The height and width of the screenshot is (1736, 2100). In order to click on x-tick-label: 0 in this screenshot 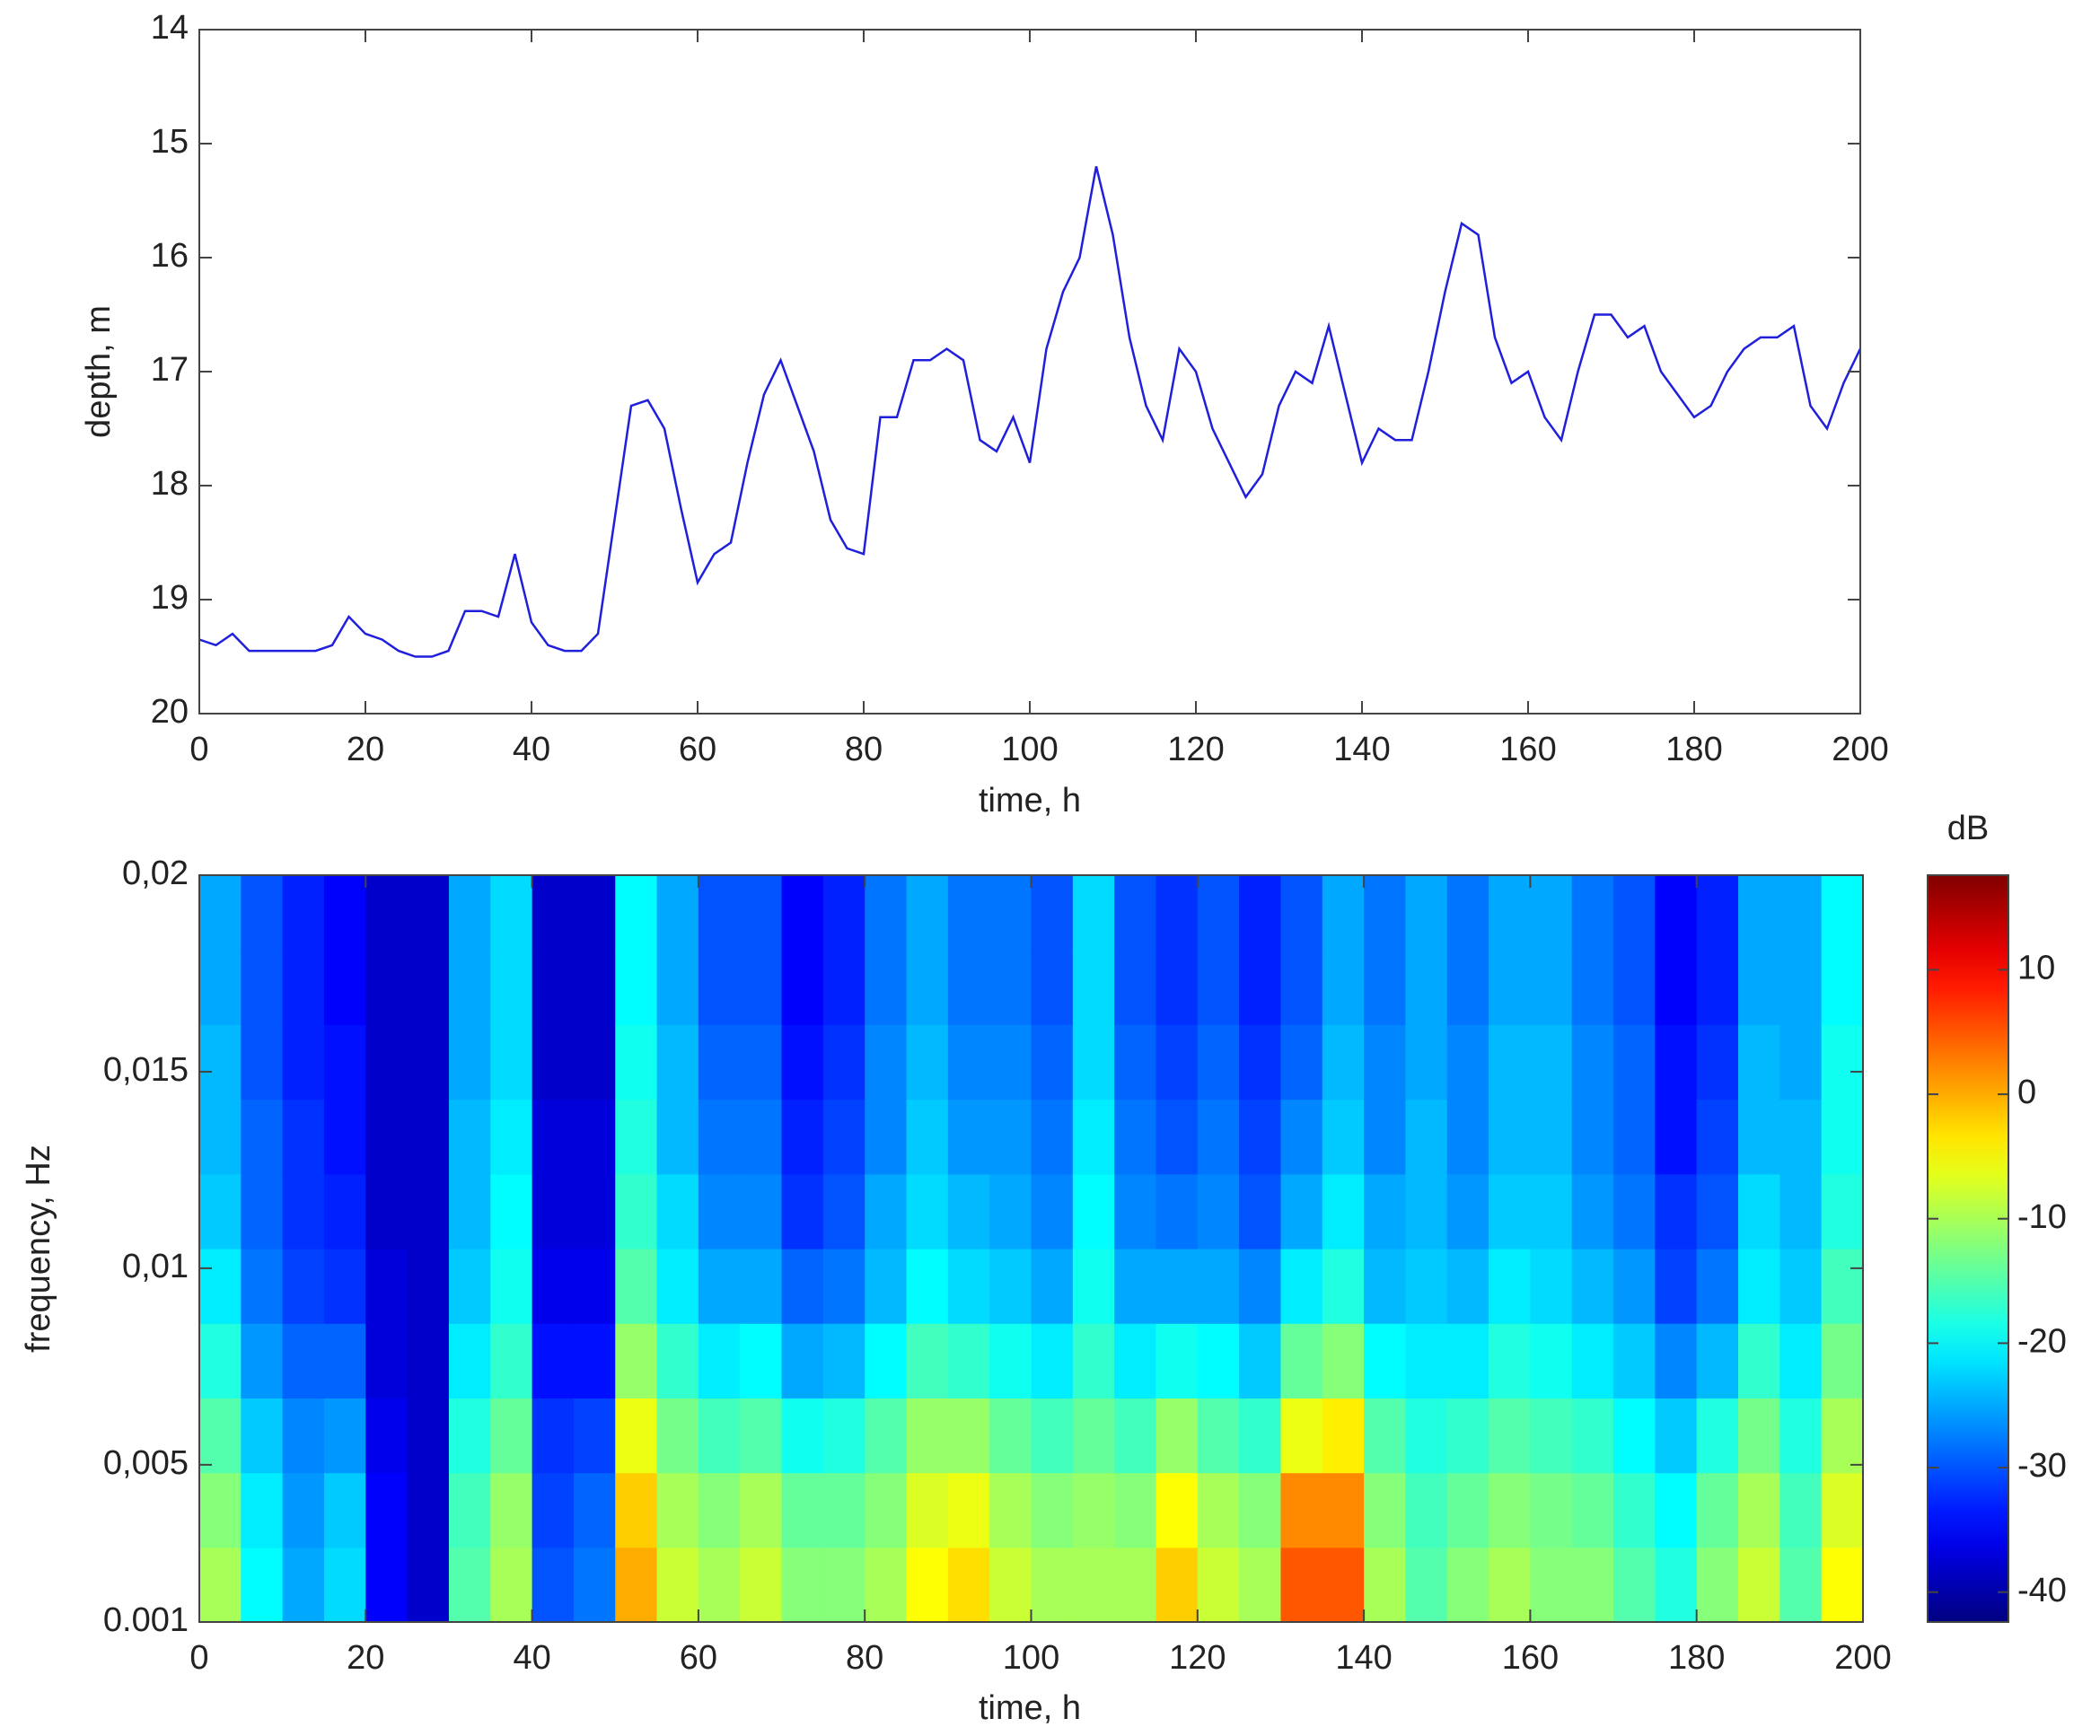, I will do `click(198, 1658)`.